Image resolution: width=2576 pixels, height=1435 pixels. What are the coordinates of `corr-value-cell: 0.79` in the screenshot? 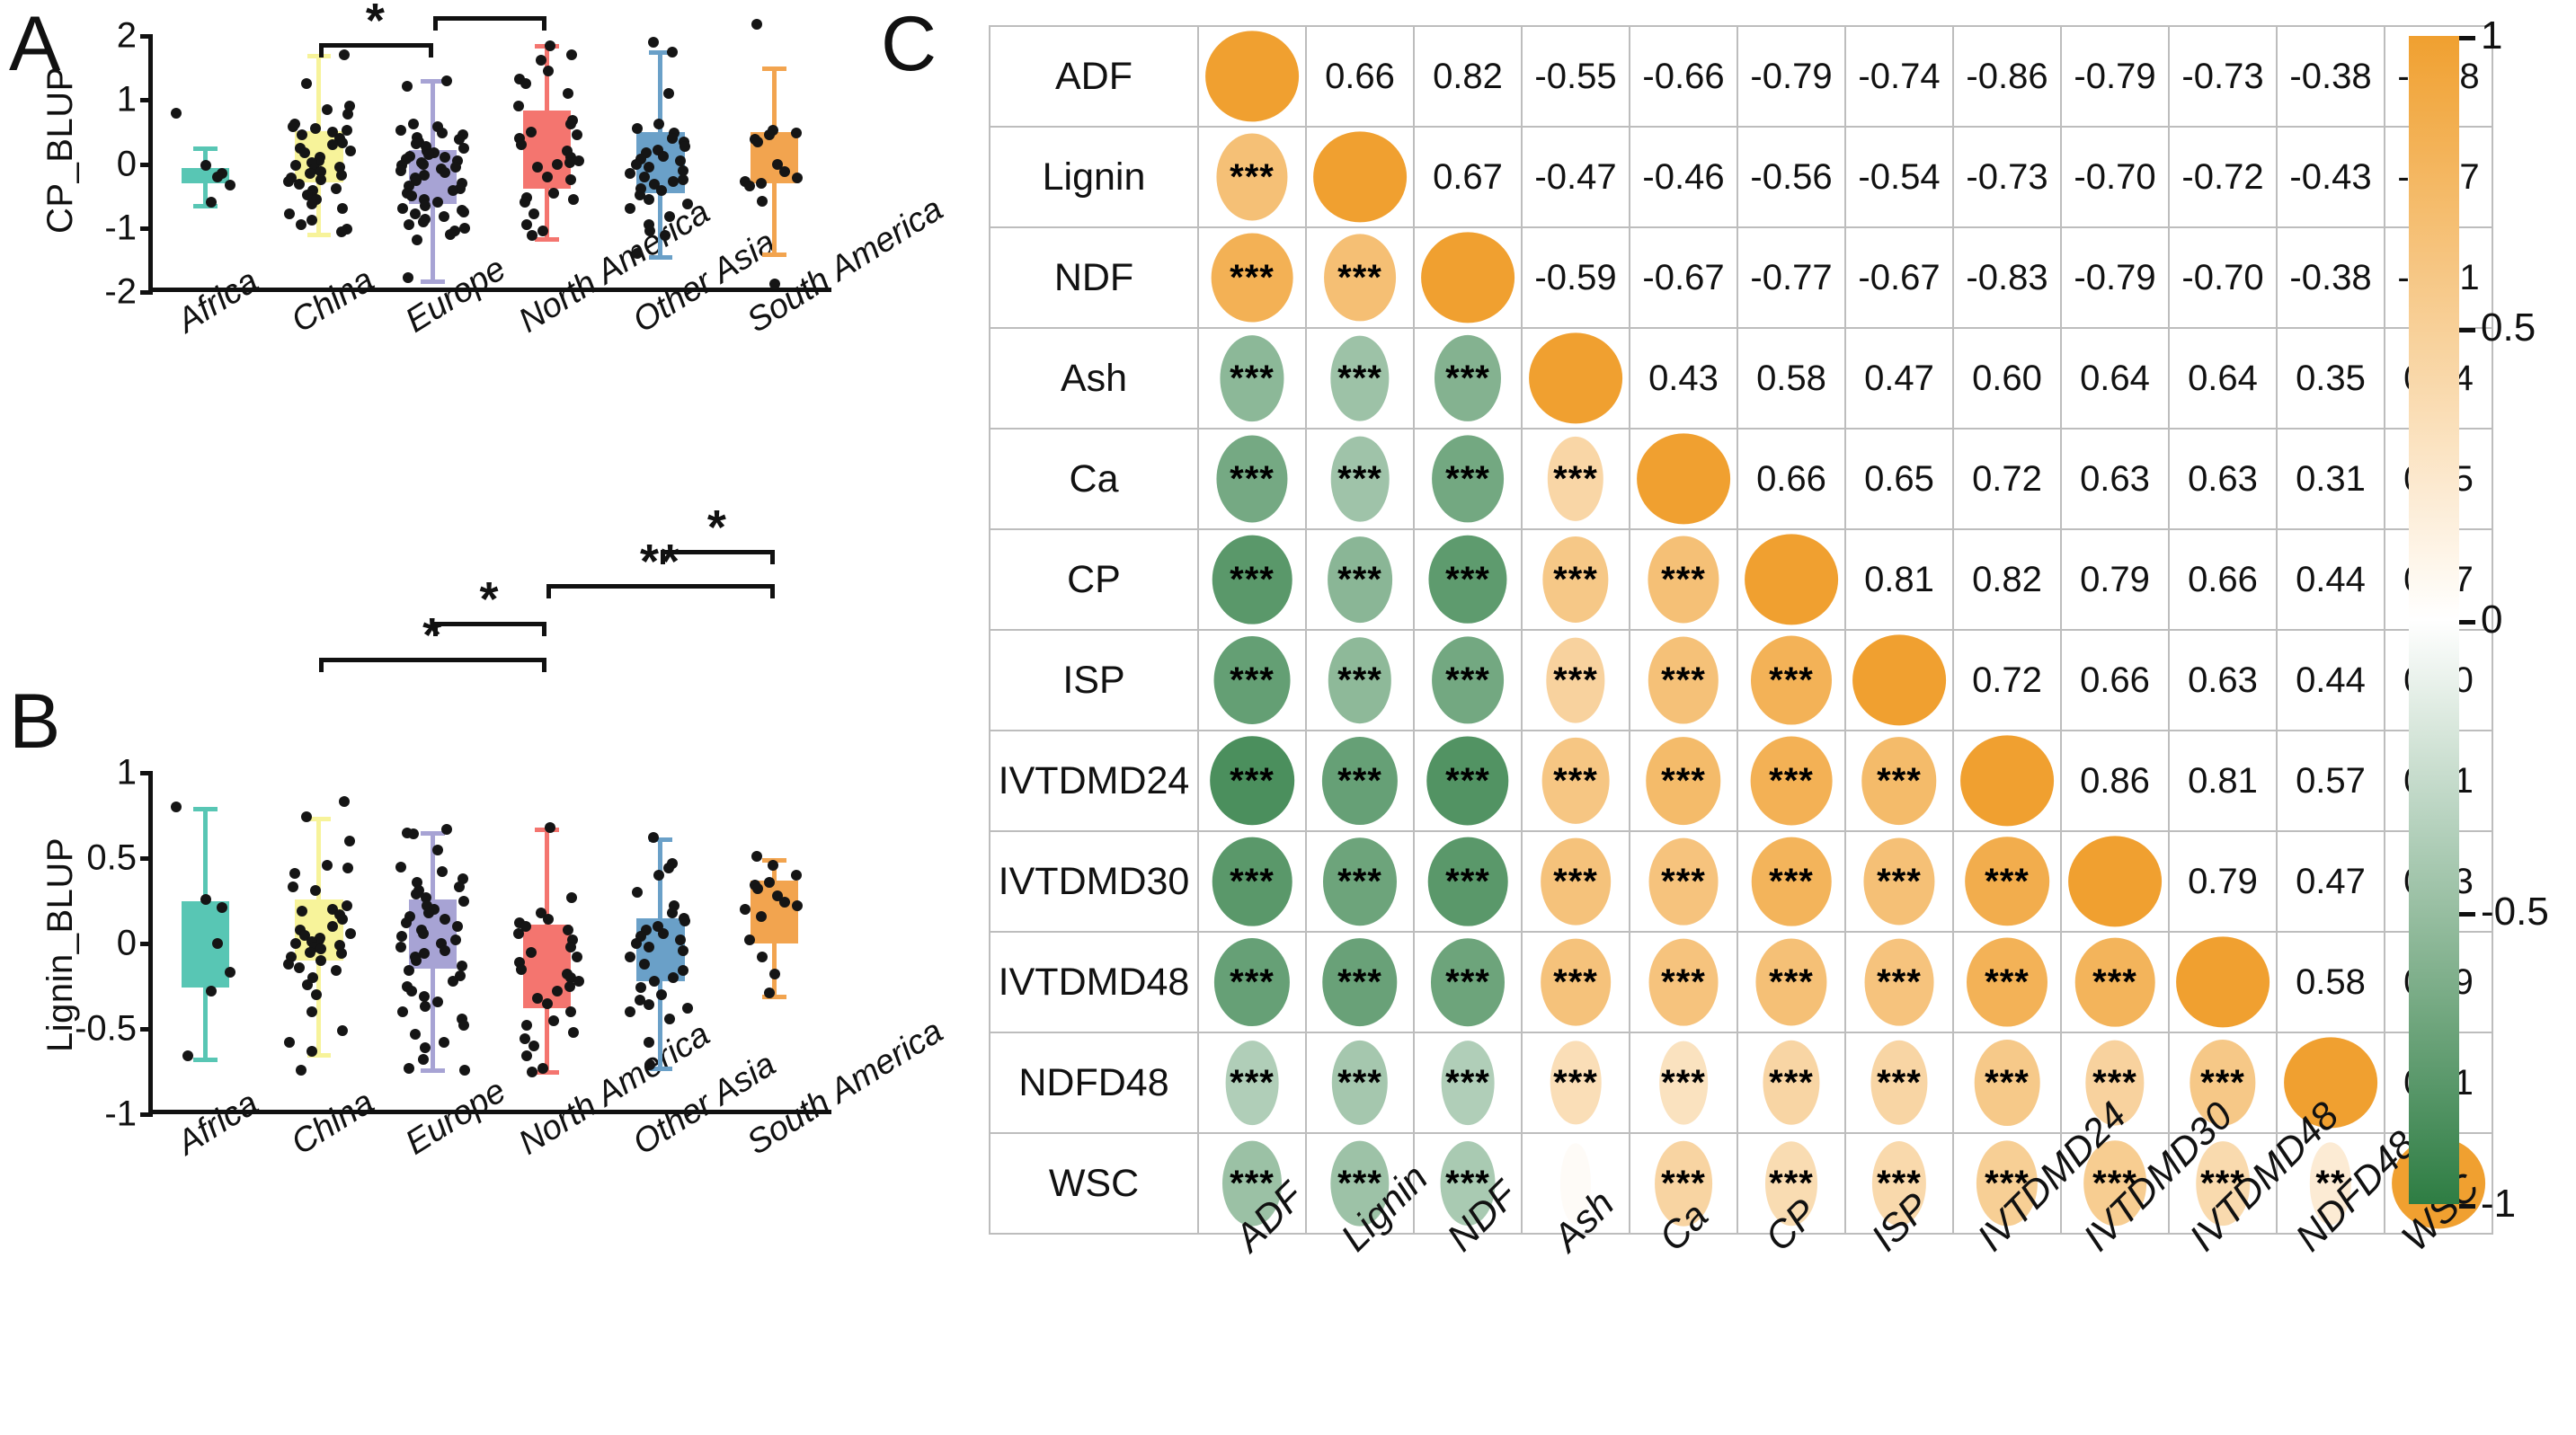 It's located at (2223, 881).